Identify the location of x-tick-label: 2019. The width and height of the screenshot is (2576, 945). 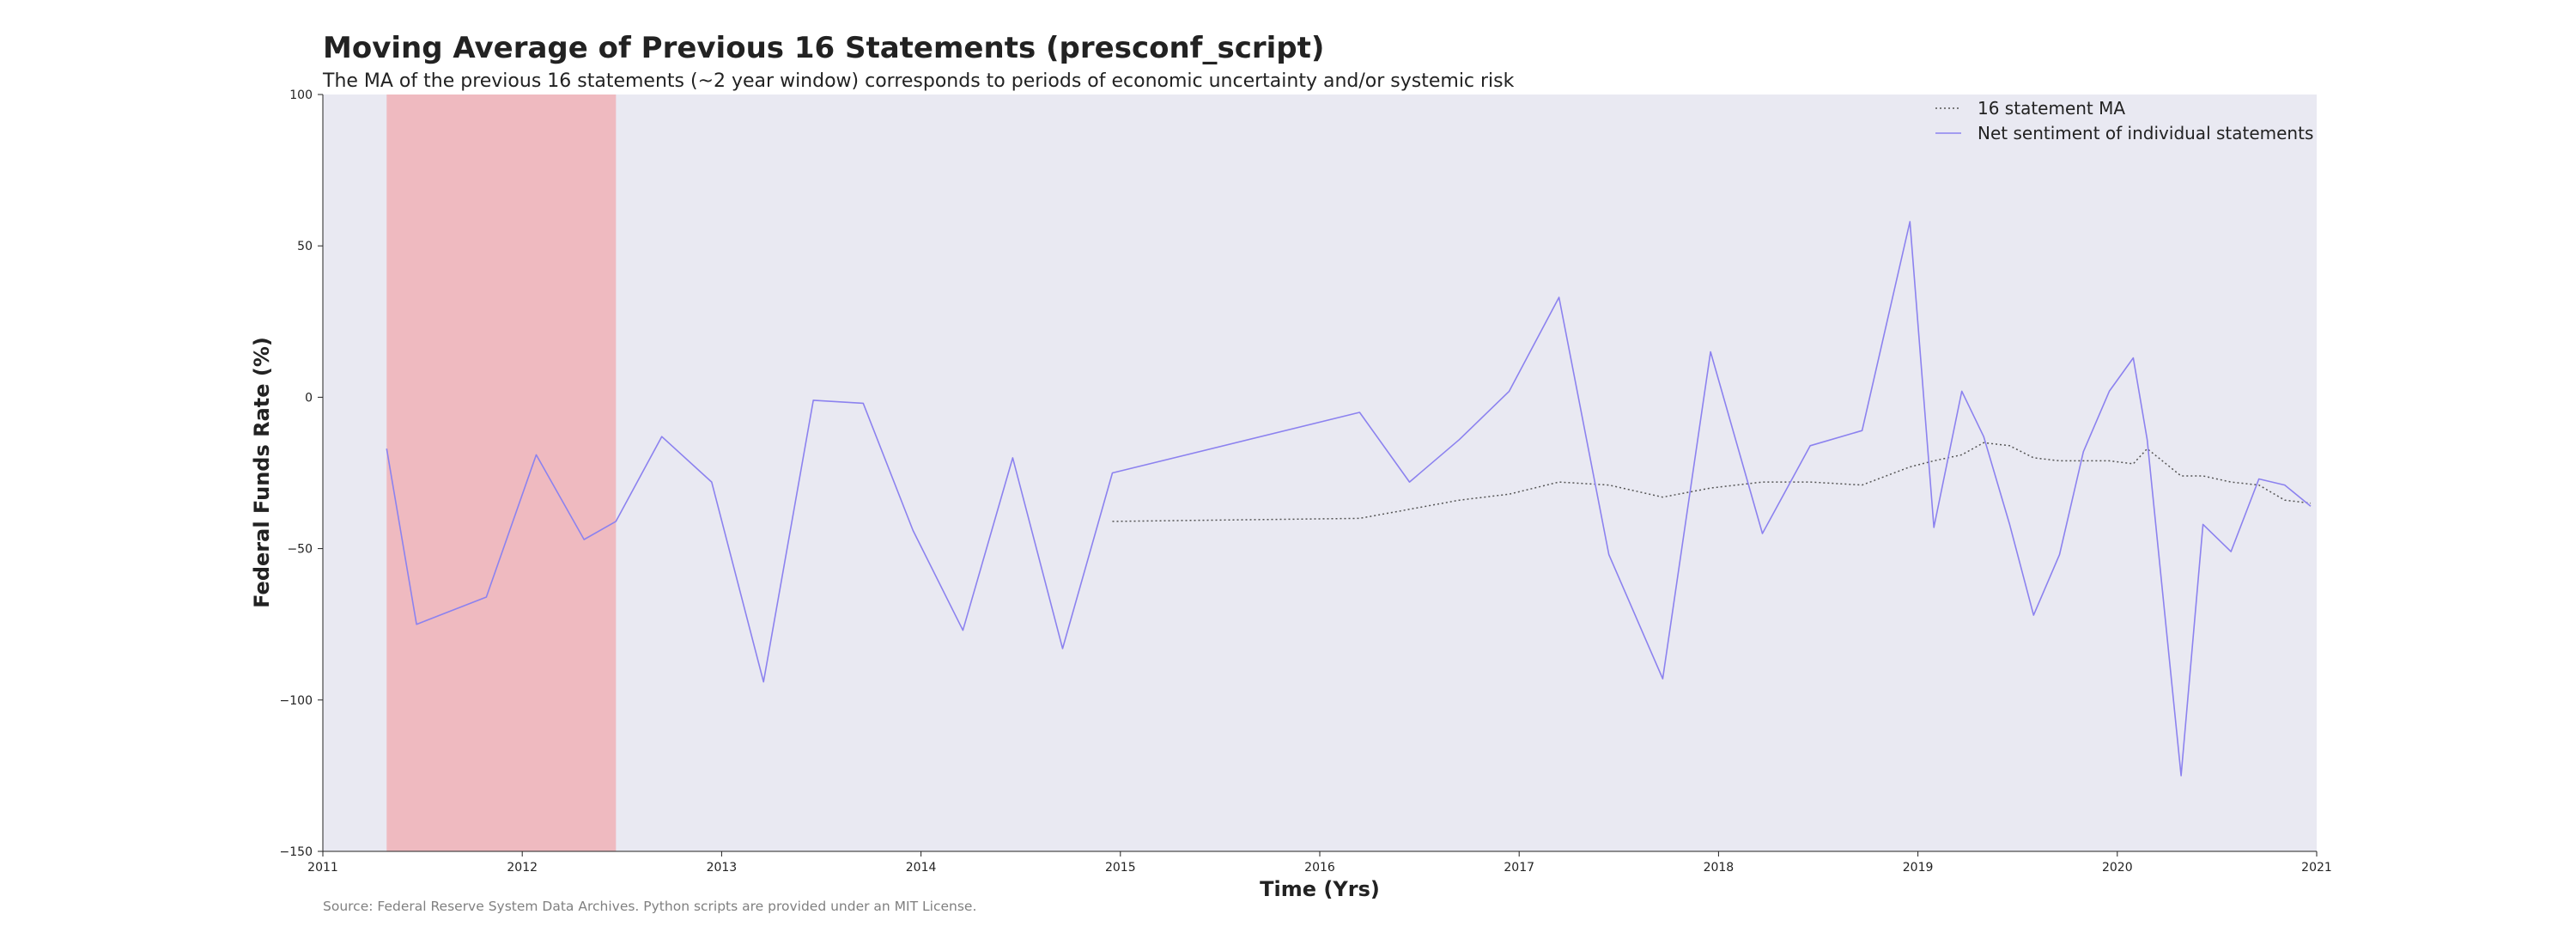
(1918, 868).